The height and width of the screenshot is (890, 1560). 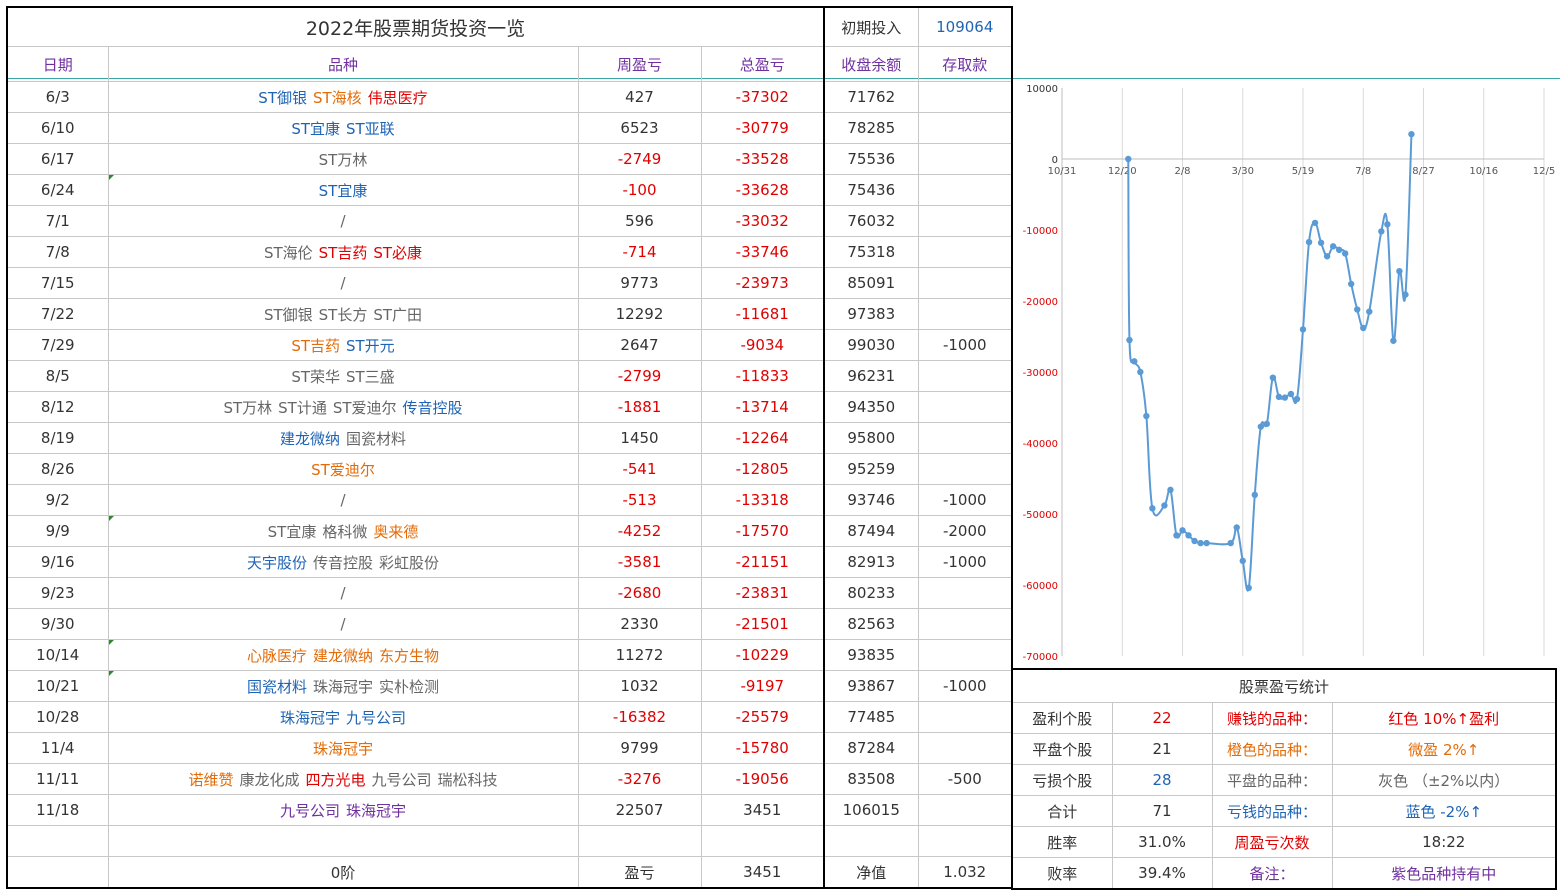 I want to click on row-balance: 94350, so click(x=871, y=407).